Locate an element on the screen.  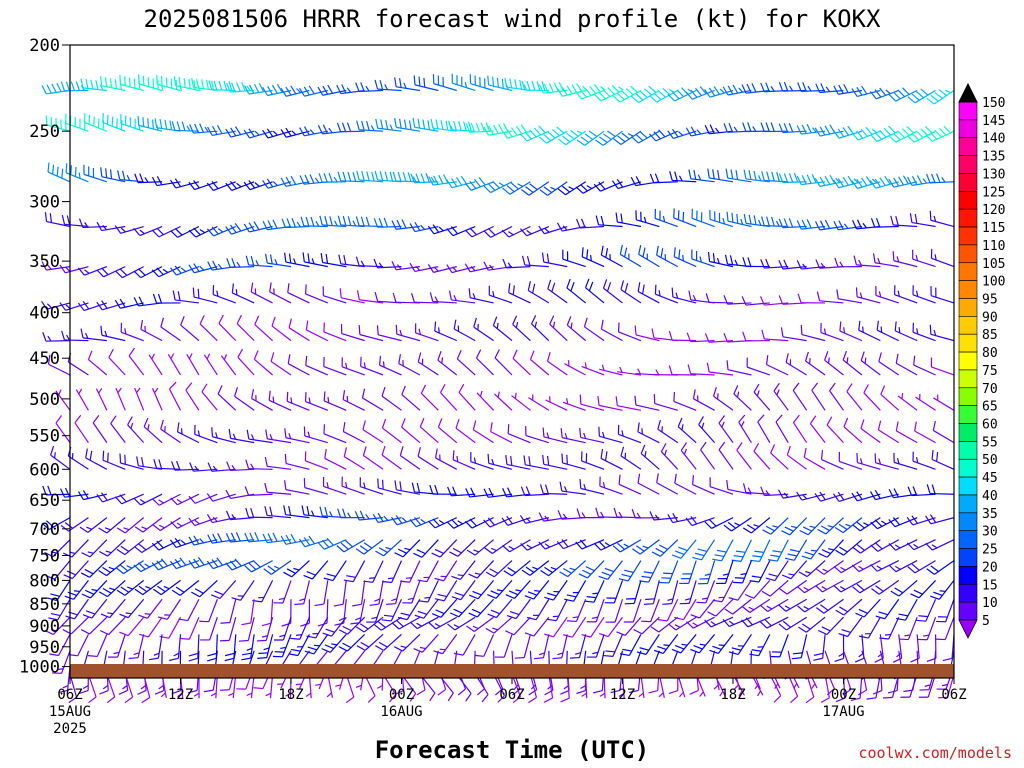
ground-strip is located at coordinates (512, 671).